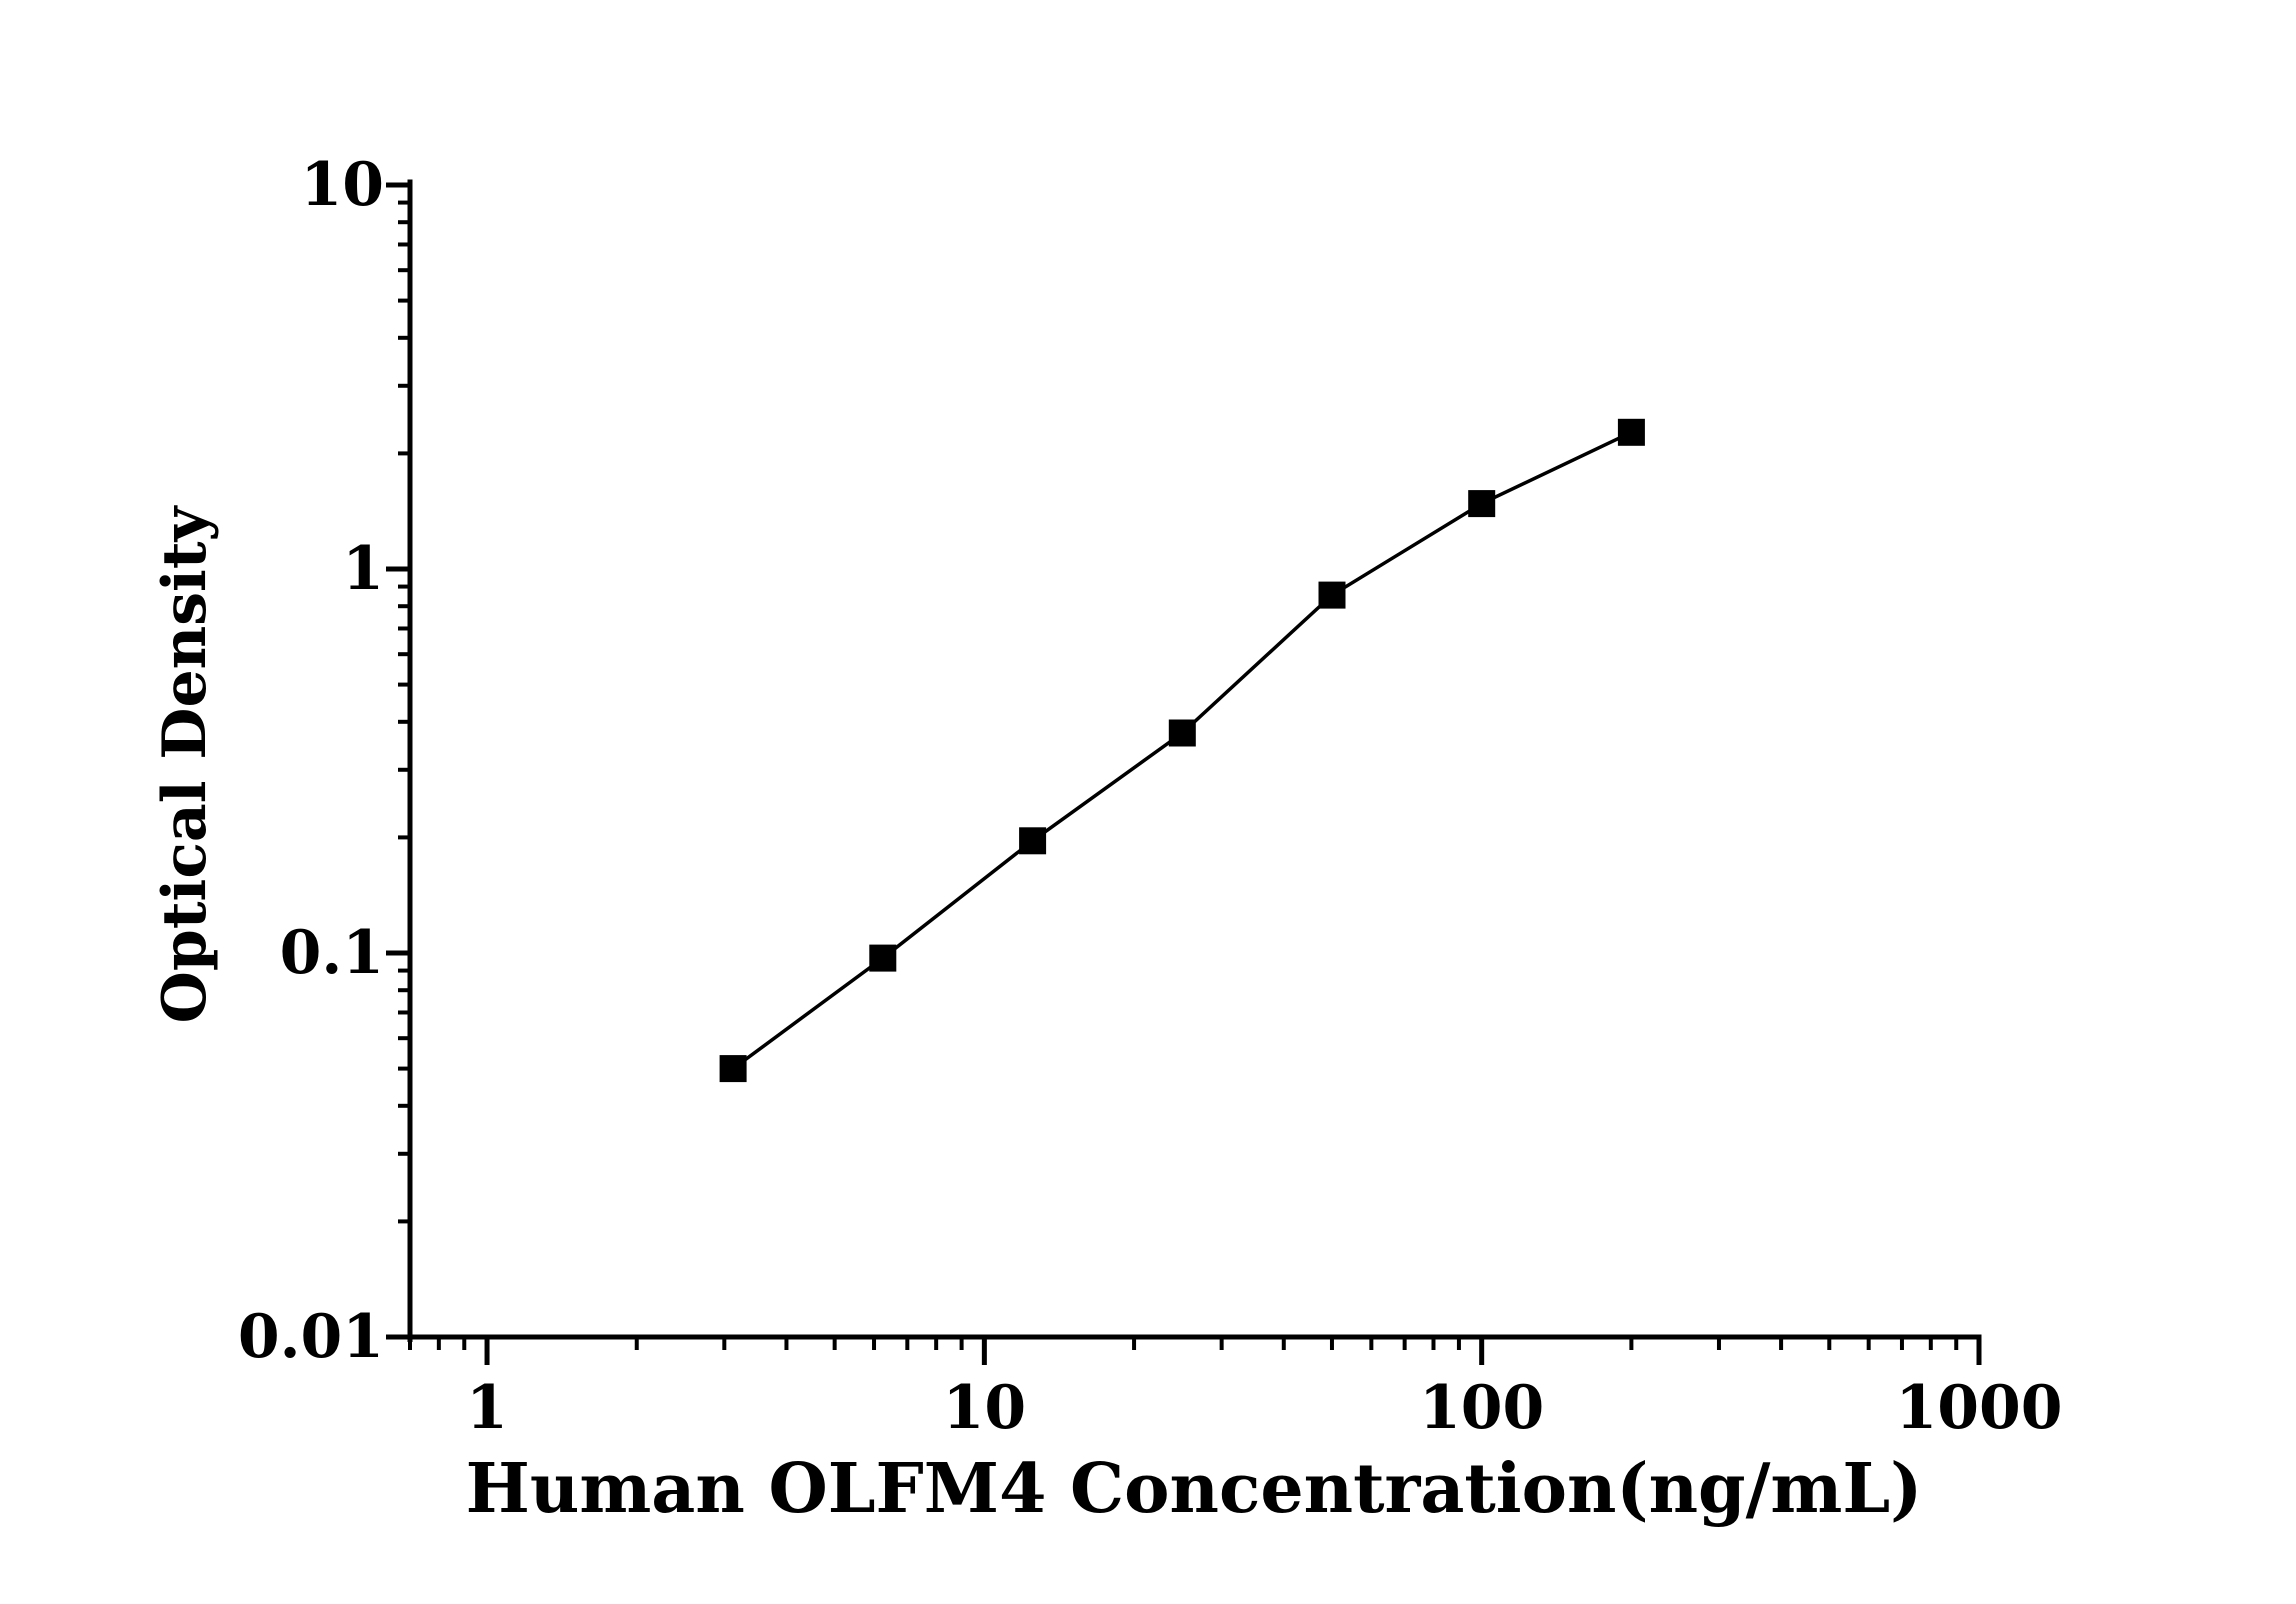 The image size is (2296, 1604). What do you see at coordinates (363, 569) in the screenshot?
I see `y-tick-label: 1` at bounding box center [363, 569].